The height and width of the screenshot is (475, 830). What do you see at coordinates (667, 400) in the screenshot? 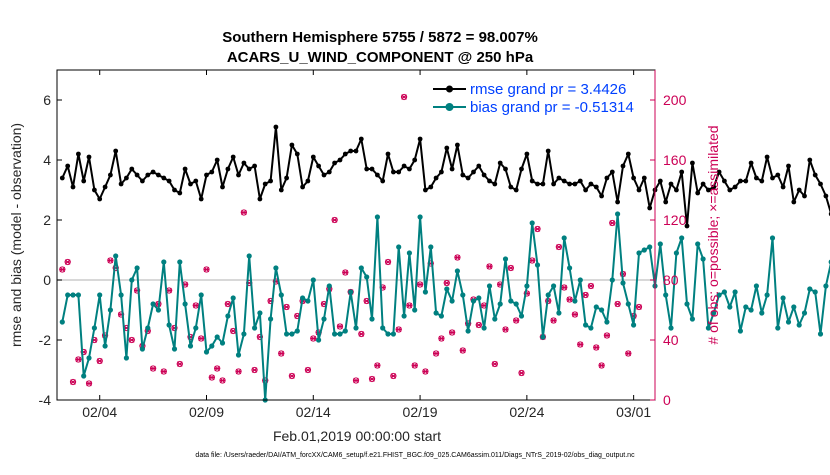
I see `y-right-tick-label: 0` at bounding box center [667, 400].